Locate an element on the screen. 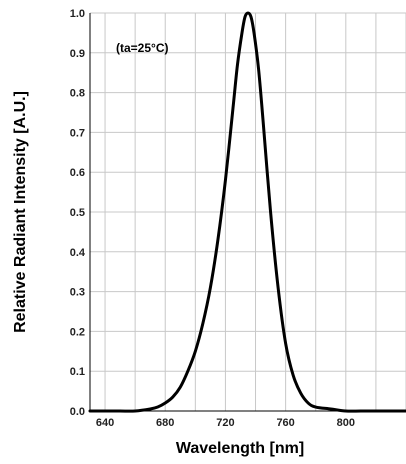  x-tick-label: 760 is located at coordinates (285, 423).